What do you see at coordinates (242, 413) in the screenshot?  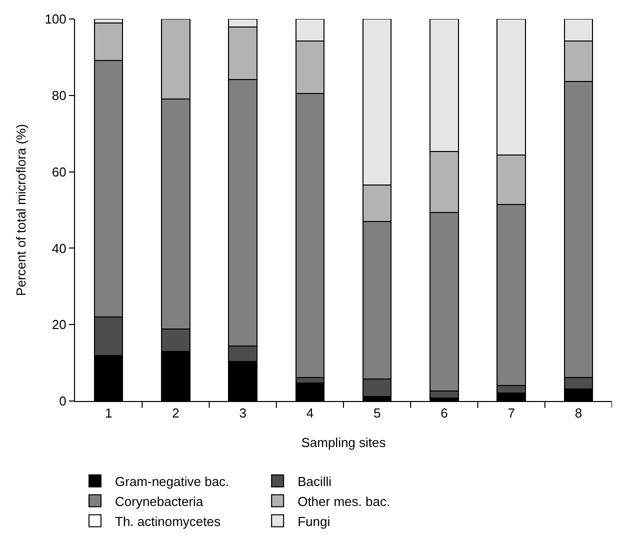 I see `x-tick-label: 3` at bounding box center [242, 413].